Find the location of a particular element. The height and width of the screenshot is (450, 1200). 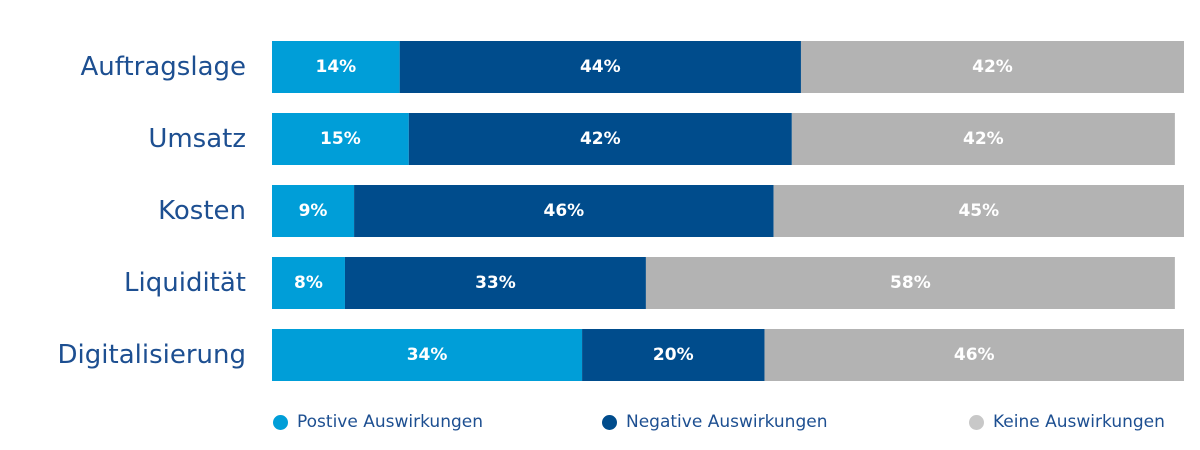

category-label: Umsatz is located at coordinates (197, 139).